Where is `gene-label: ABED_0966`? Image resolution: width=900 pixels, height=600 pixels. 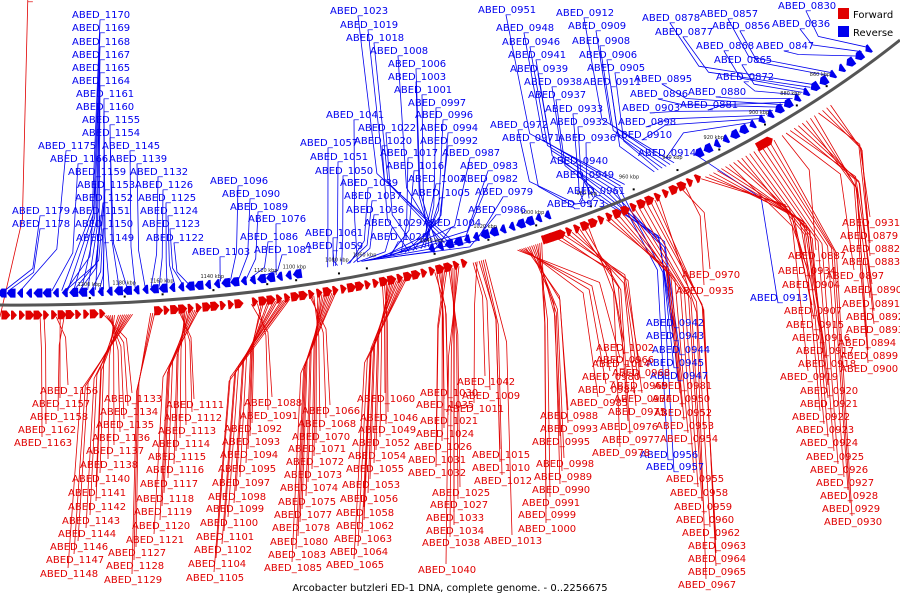 gene-label: ABED_0966 is located at coordinates (625, 360).